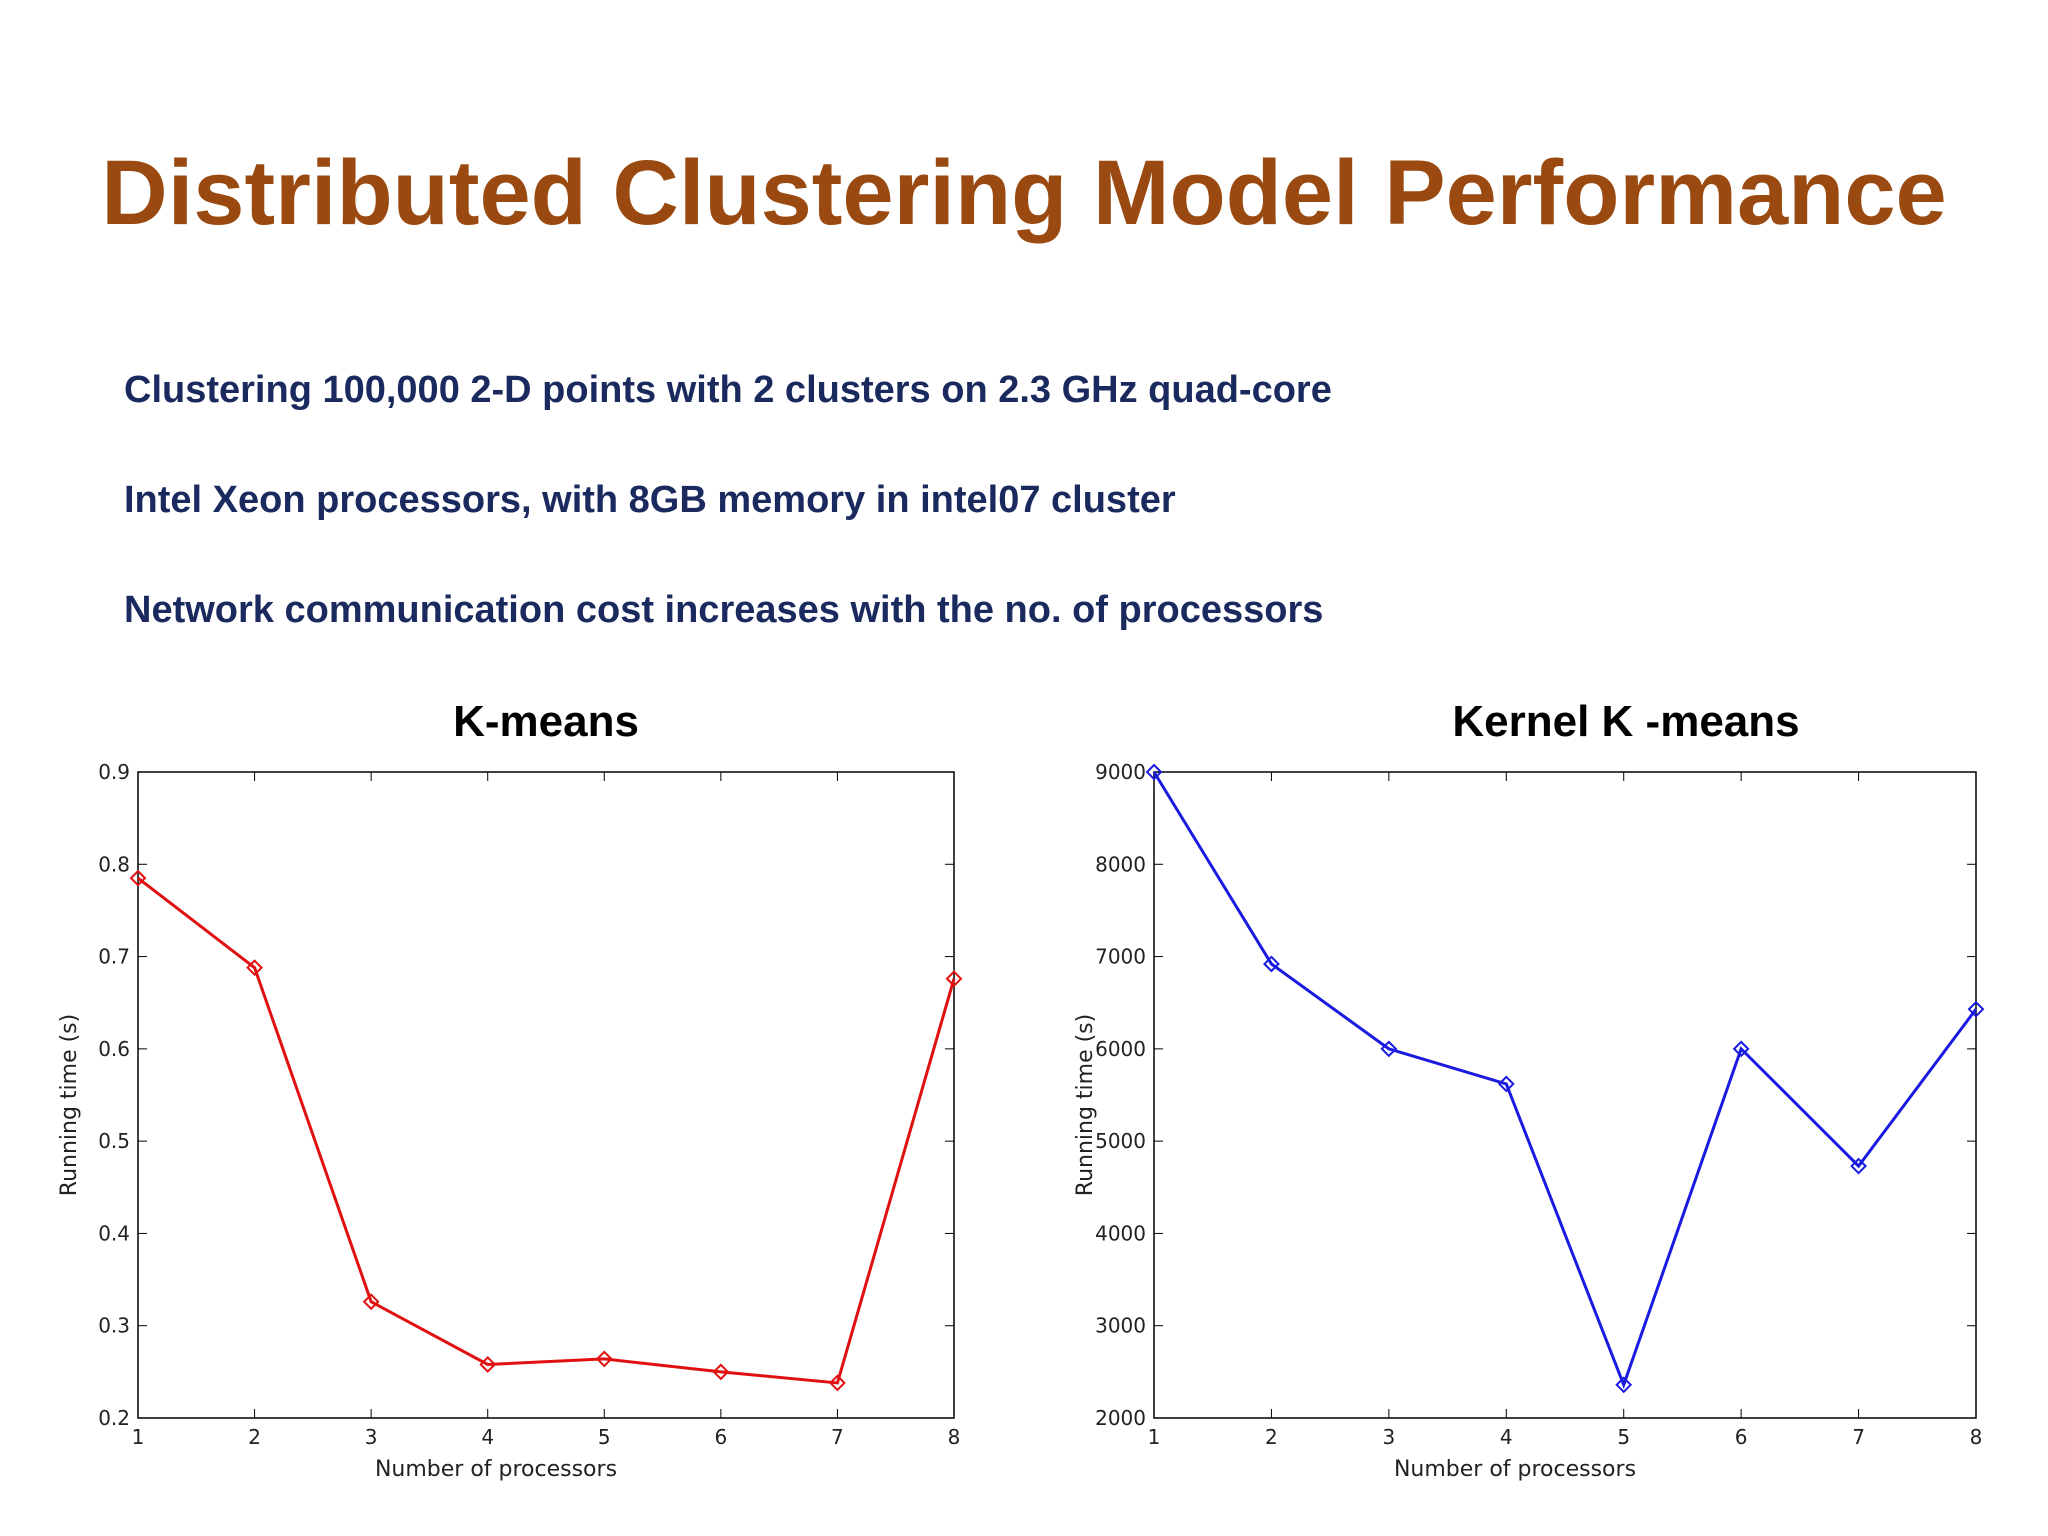  I want to click on kmeans-y-tick-label: 0.8, so click(114, 864).